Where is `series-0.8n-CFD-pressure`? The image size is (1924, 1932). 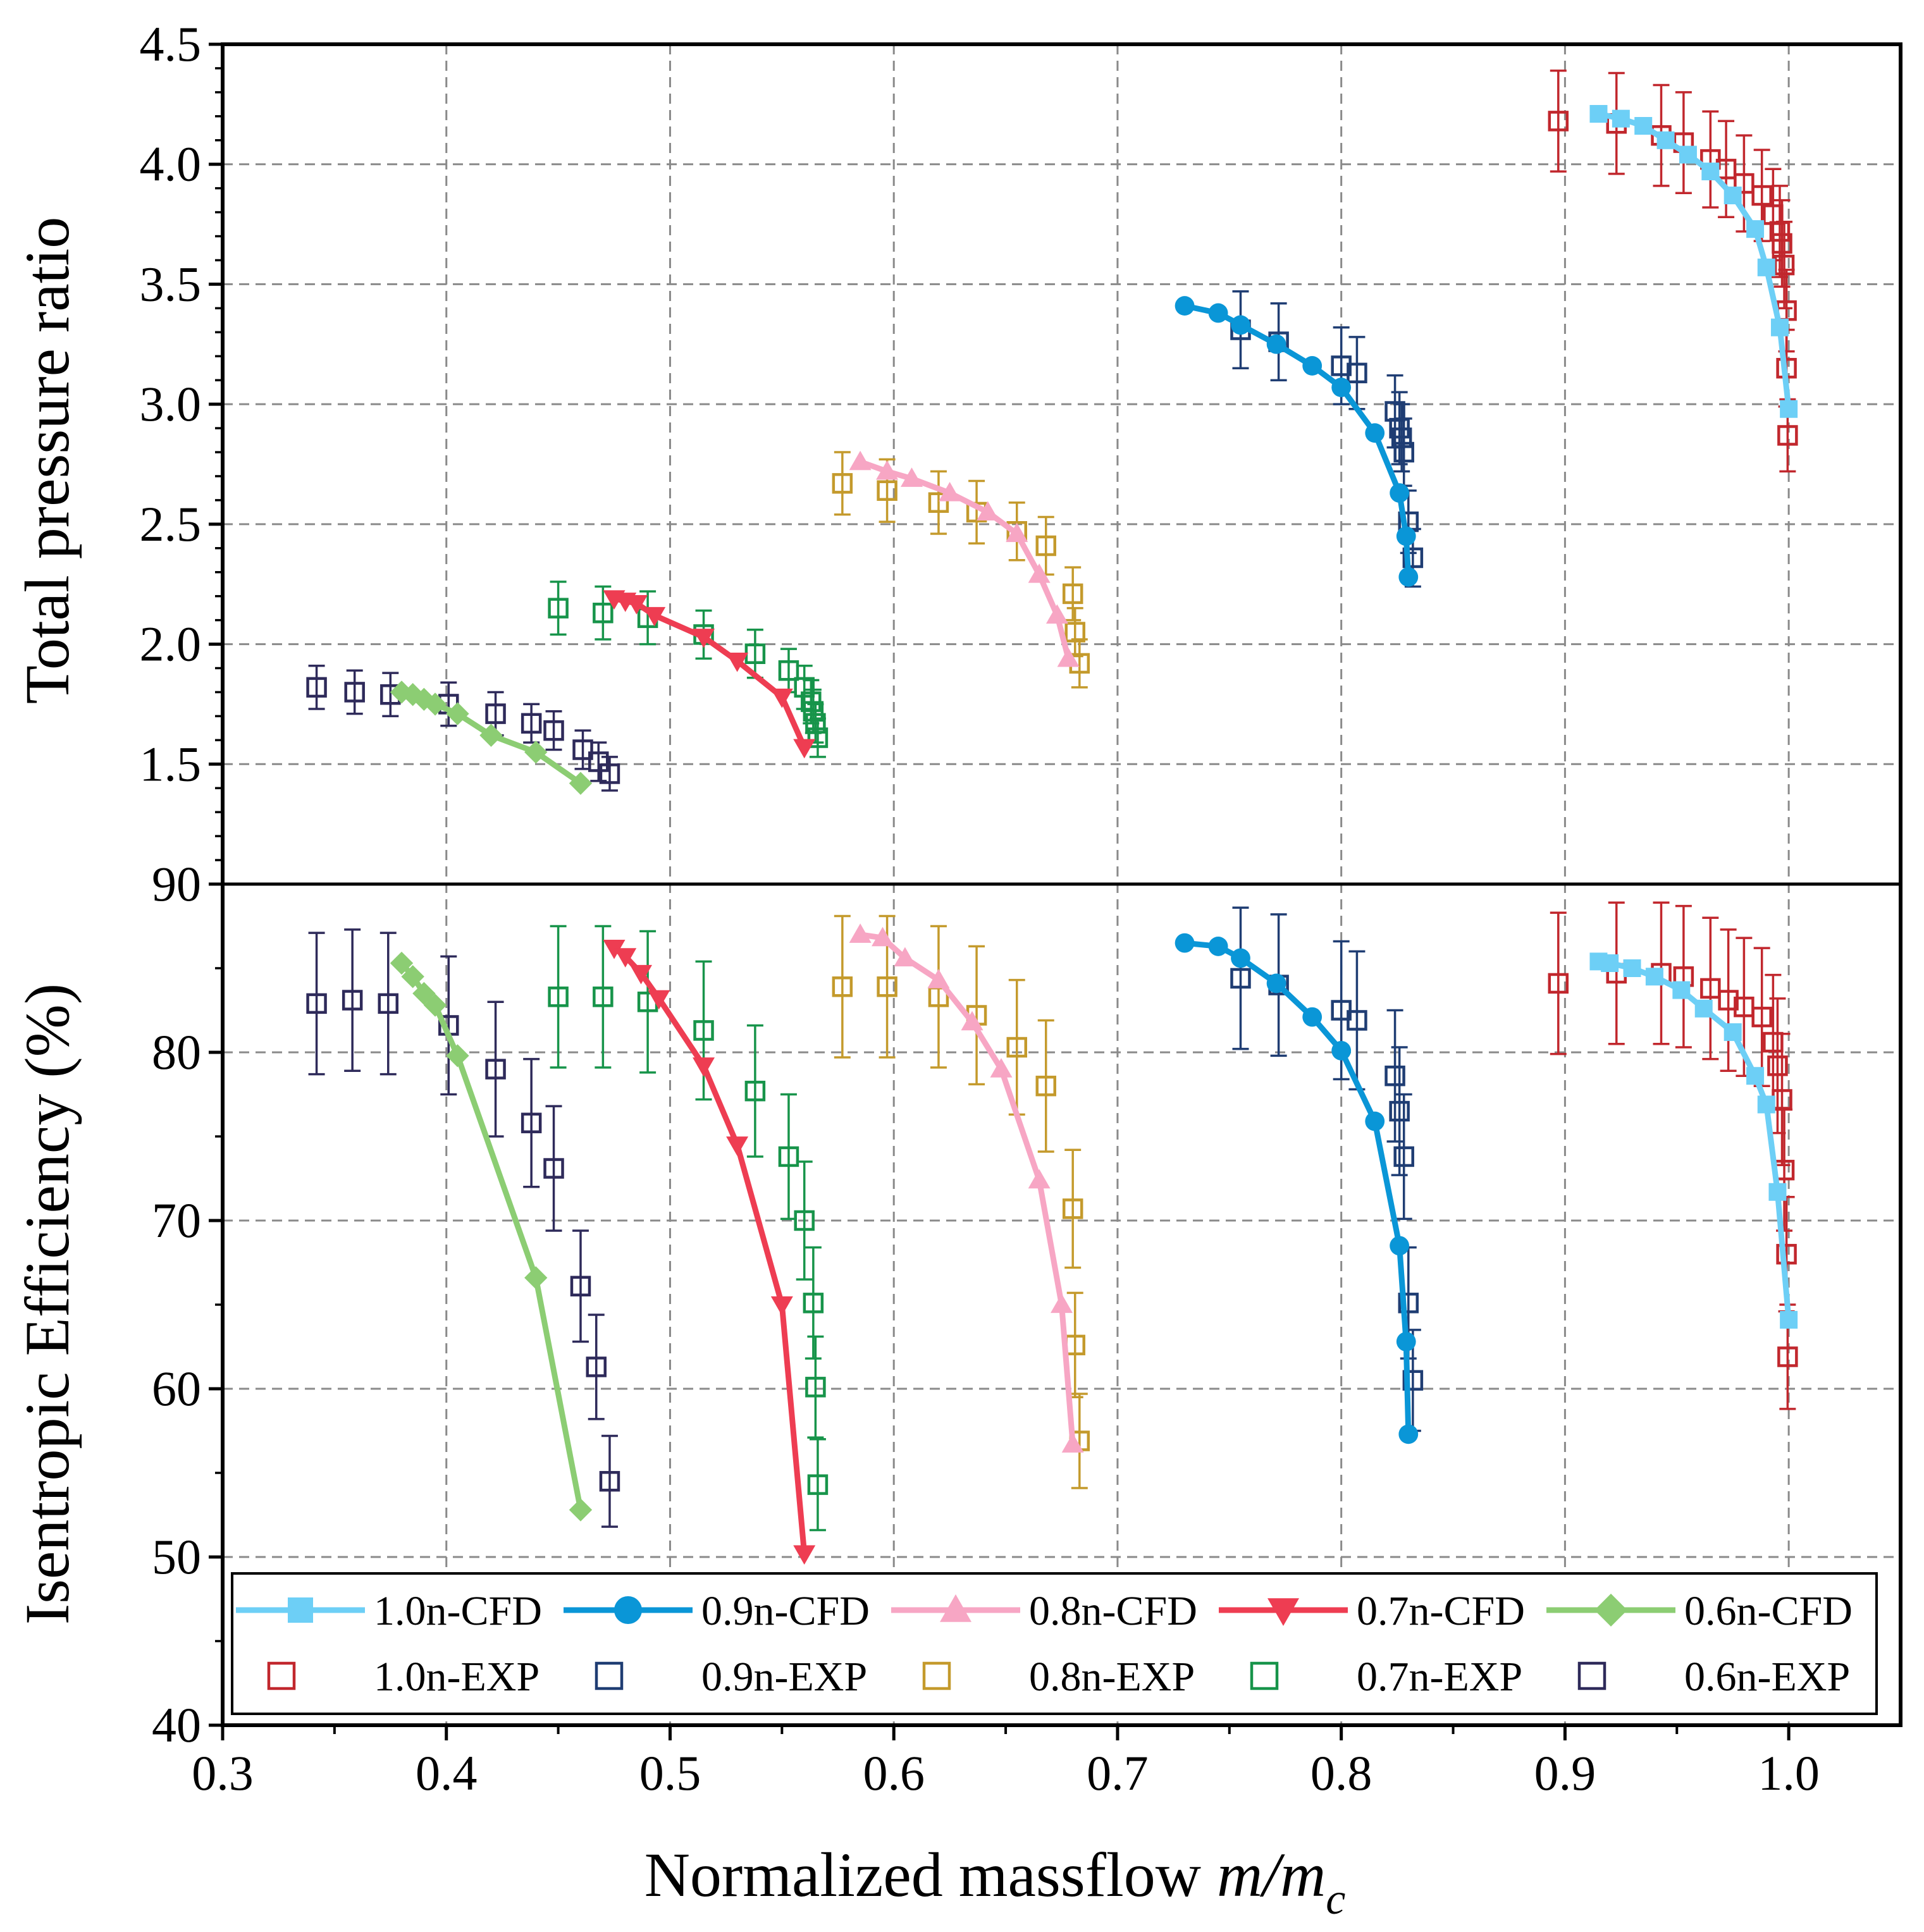 series-0.8n-CFD-pressure is located at coordinates (964, 558).